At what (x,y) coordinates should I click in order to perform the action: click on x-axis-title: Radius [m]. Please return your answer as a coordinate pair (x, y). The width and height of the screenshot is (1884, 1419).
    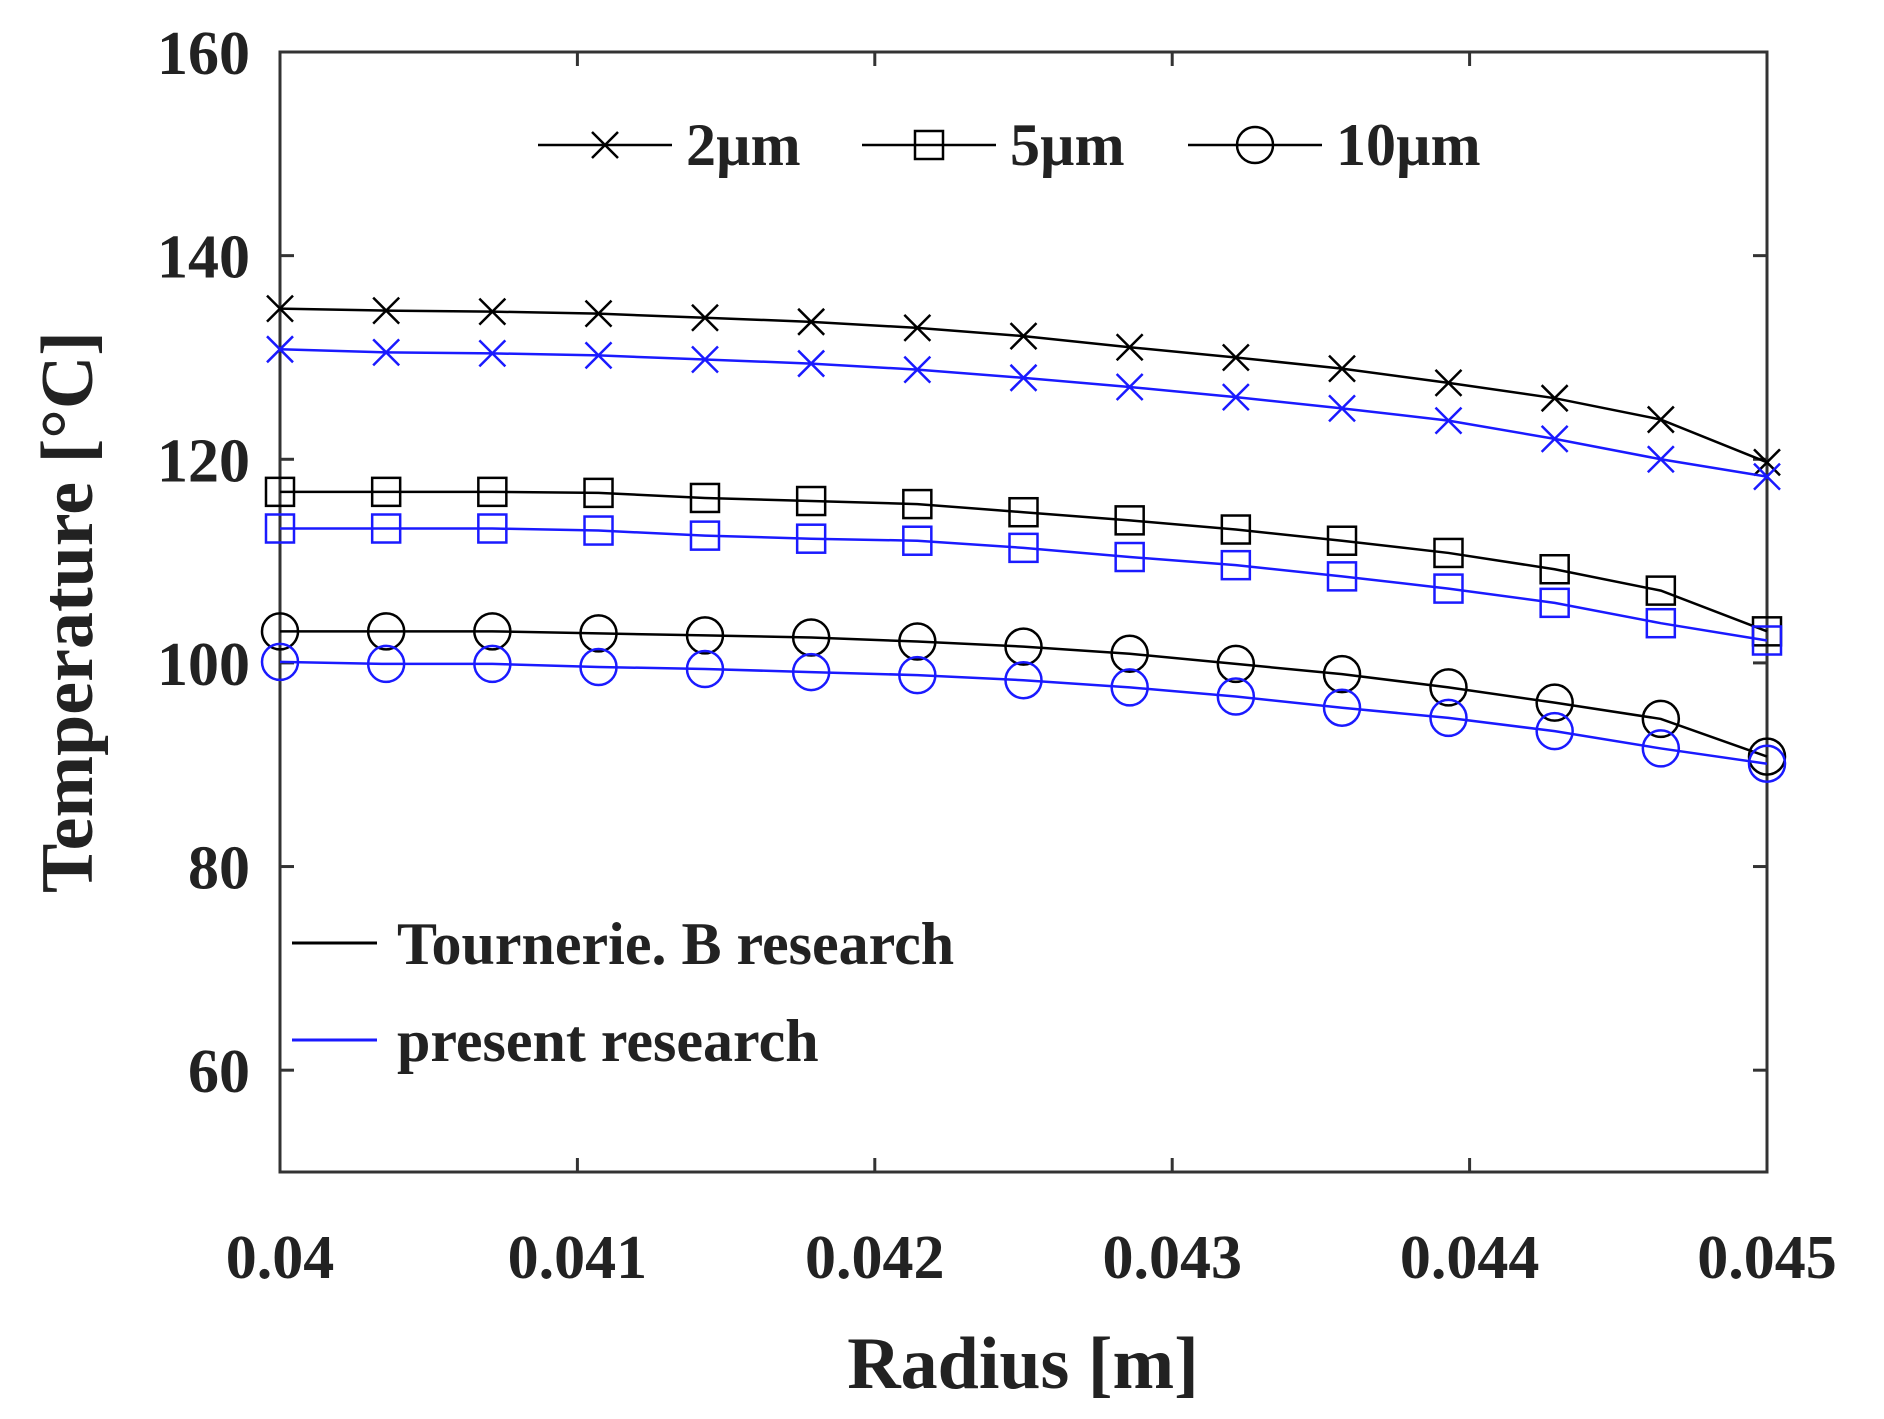
    Looking at the image, I should click on (1023, 1364).